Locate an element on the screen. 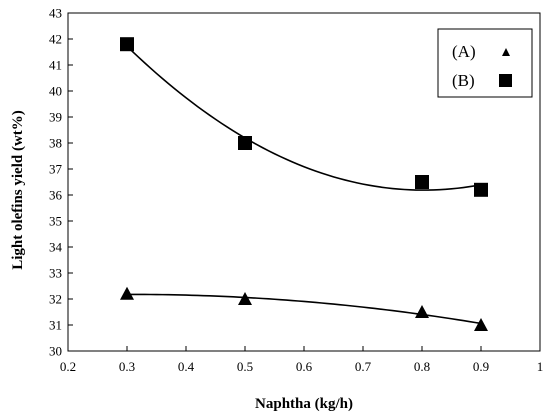 This screenshot has width=550, height=417. y-tick-label: 34 is located at coordinates (56, 247).